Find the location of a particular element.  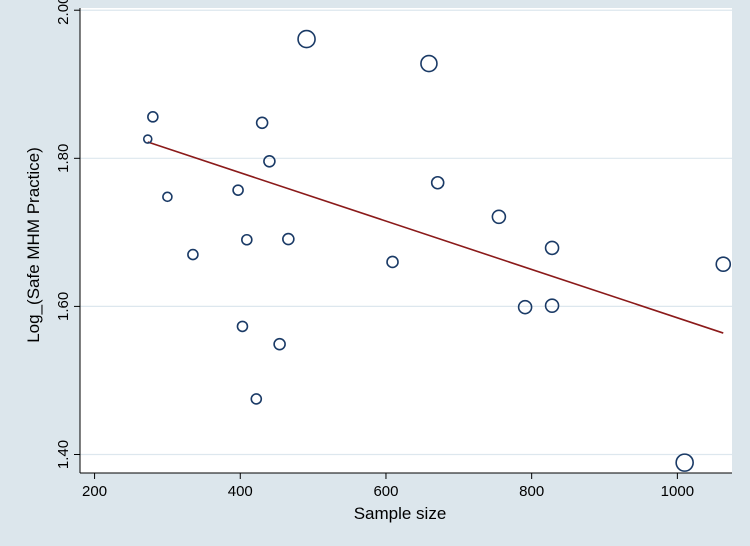

x-axis-ticks: 200 400 600 800 1000 is located at coordinates (388, 486).